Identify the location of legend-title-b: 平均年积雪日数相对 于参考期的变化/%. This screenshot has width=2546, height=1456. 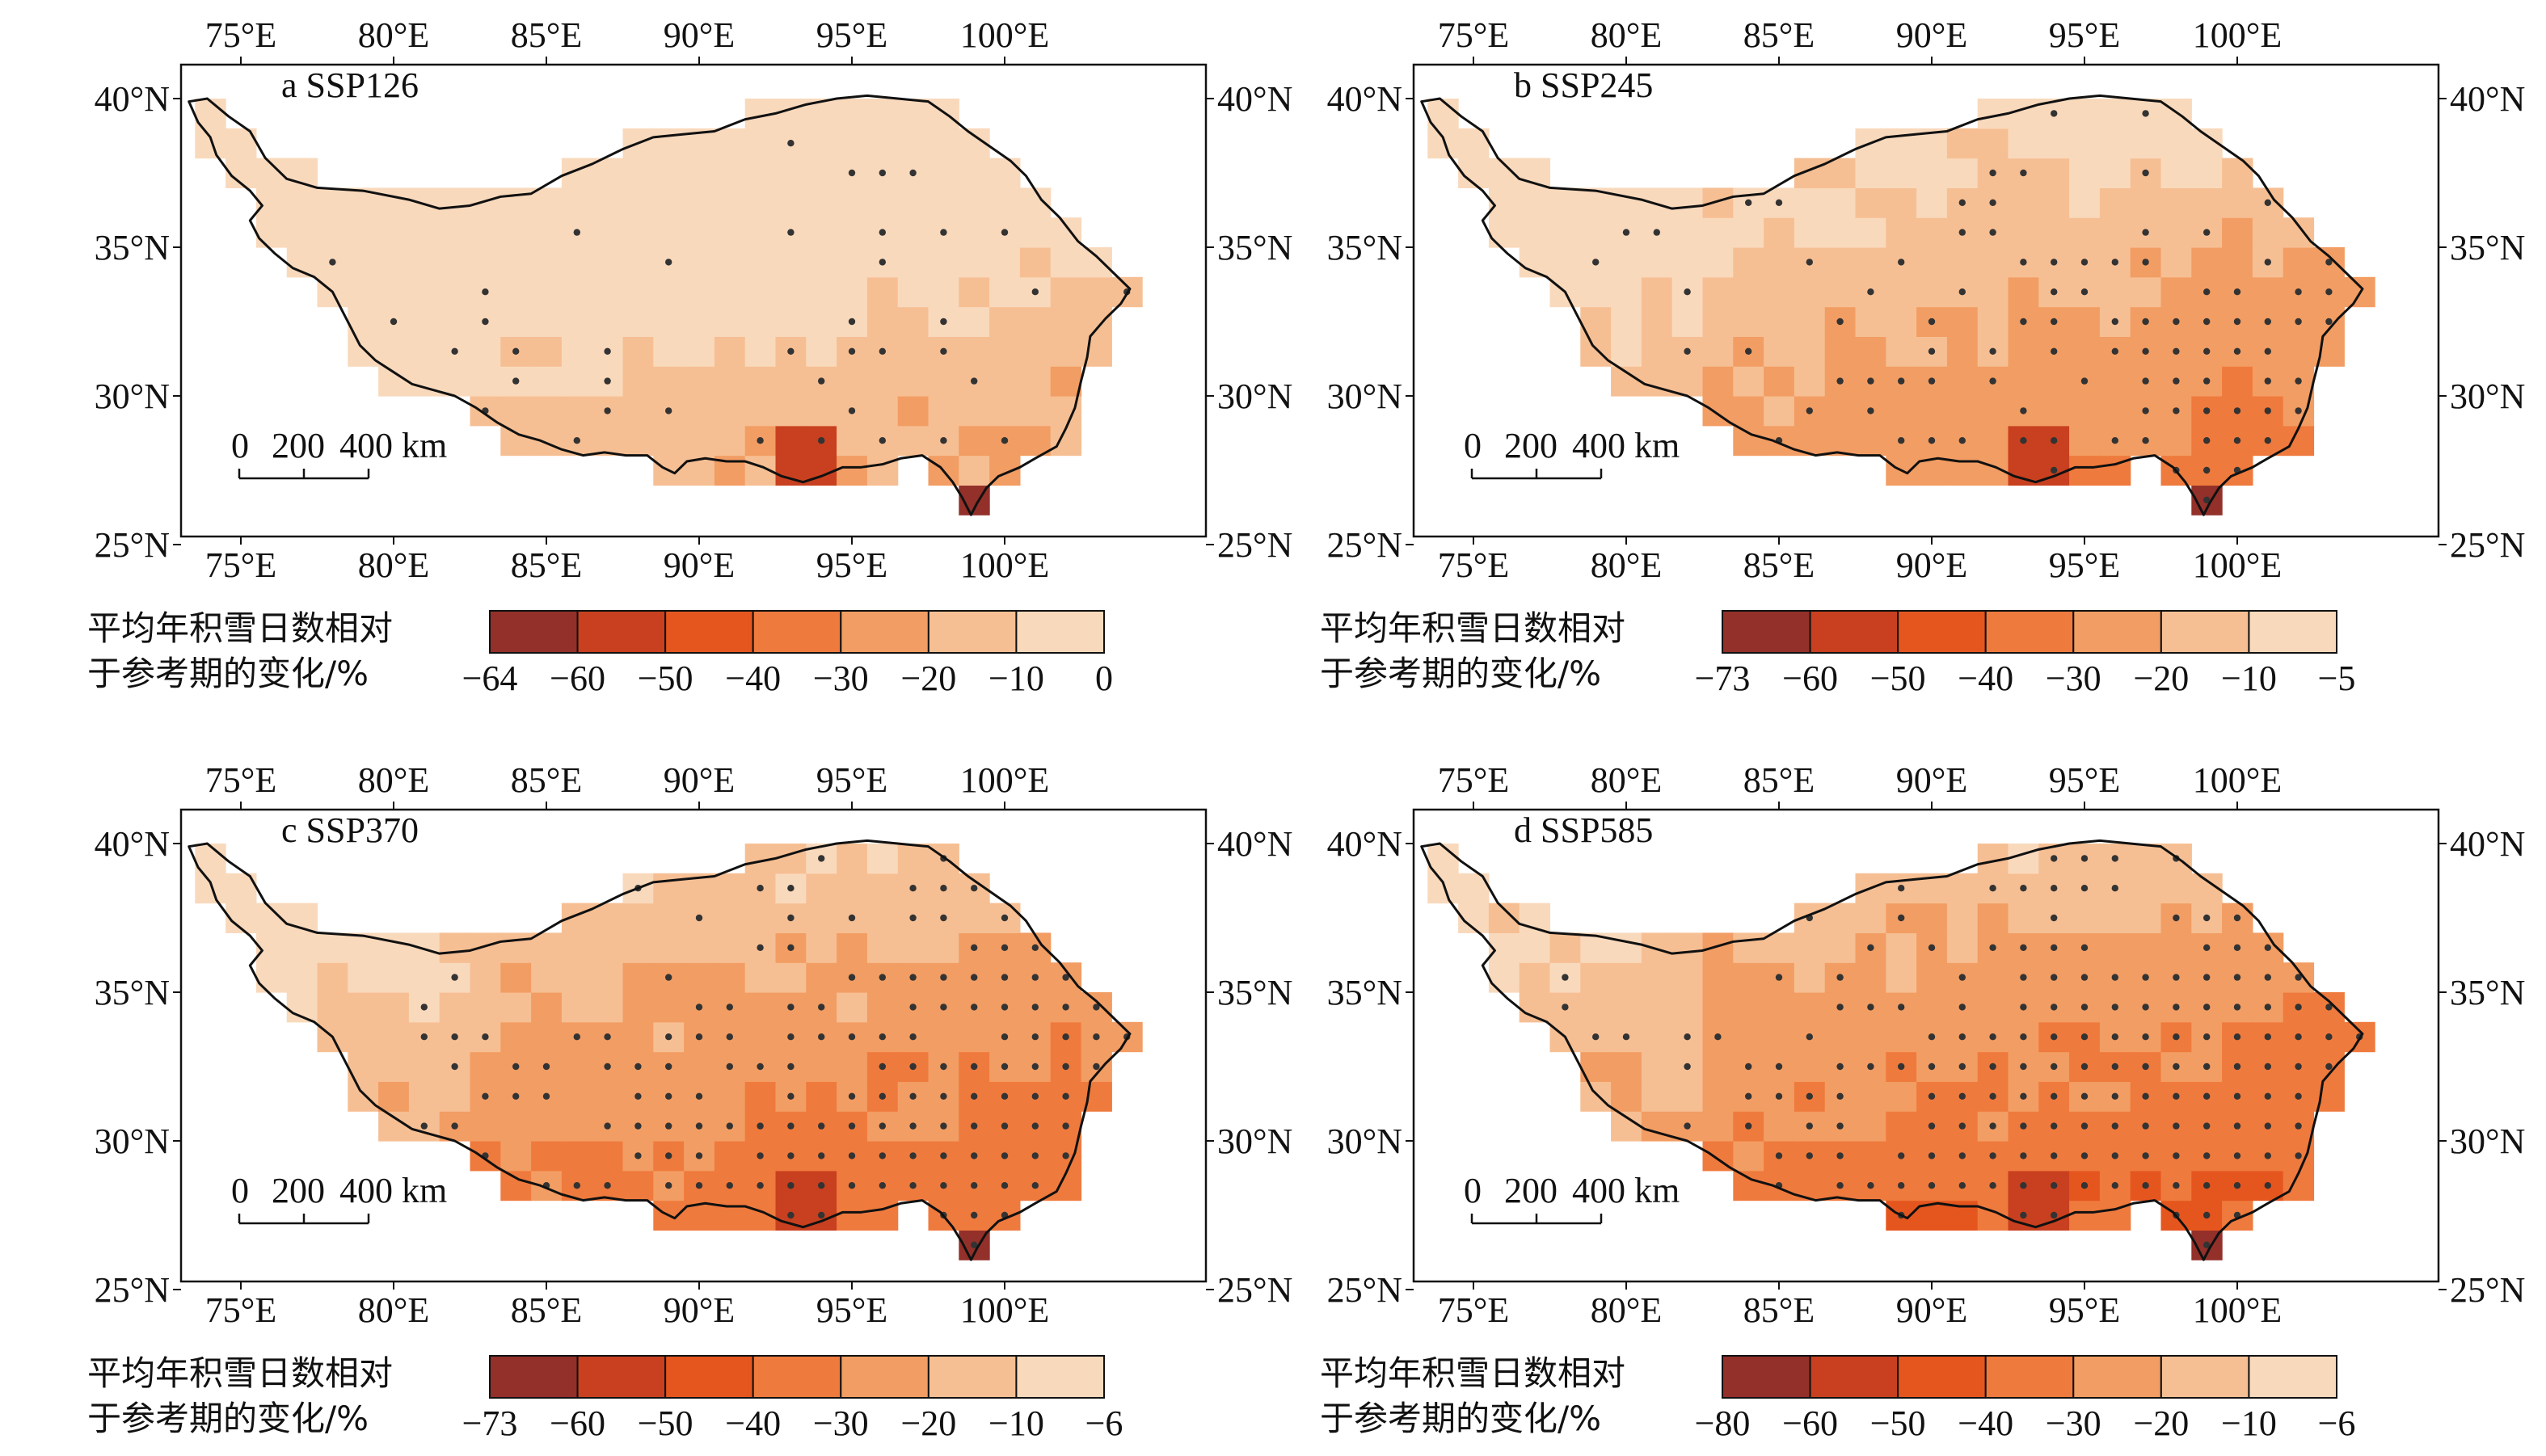
(1472, 651).